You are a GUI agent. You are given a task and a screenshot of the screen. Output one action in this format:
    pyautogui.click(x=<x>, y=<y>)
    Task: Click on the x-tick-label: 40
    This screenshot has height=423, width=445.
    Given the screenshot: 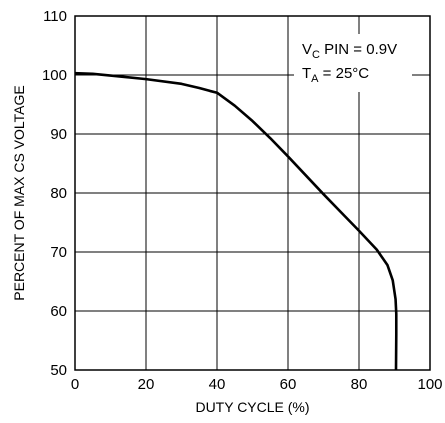 What is the action you would take?
    pyautogui.click(x=217, y=384)
    